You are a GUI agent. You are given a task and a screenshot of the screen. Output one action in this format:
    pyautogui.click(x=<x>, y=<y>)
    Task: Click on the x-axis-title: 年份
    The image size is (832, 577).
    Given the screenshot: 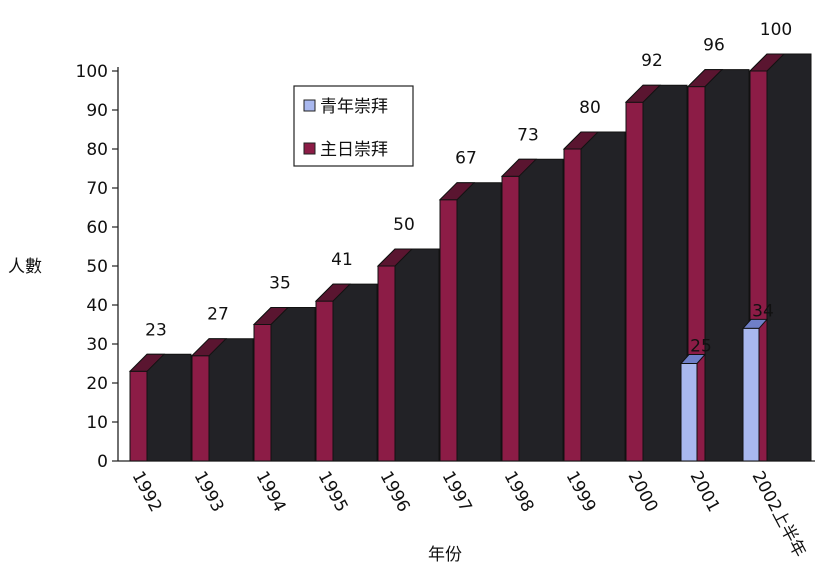 What is the action you would take?
    pyautogui.click(x=445, y=555)
    